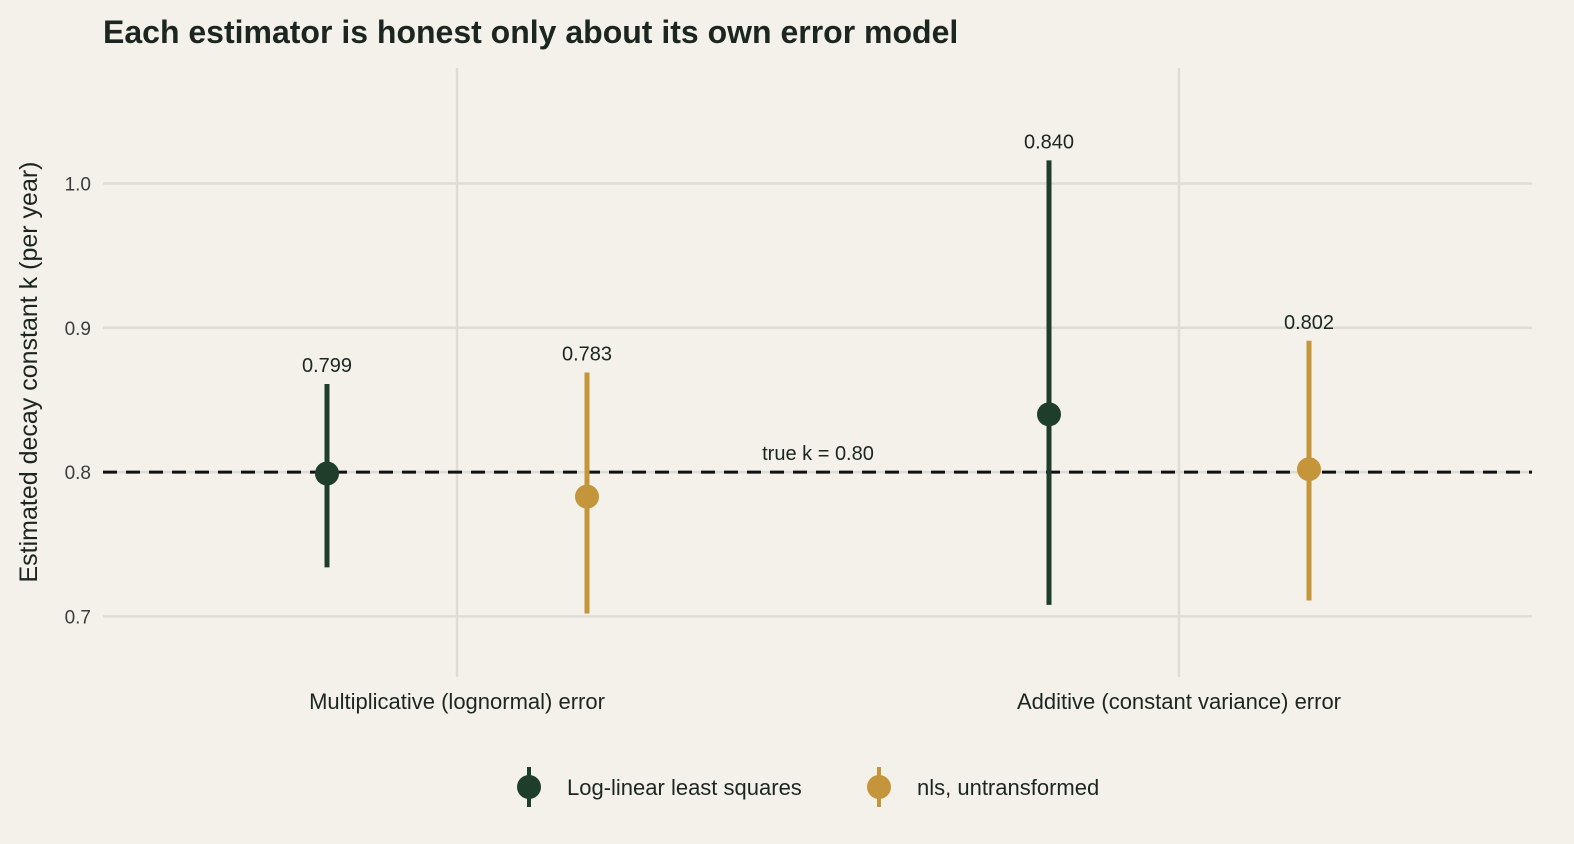 This screenshot has width=1574, height=844. What do you see at coordinates (327, 366) in the screenshot?
I see `data-label: 0.799` at bounding box center [327, 366].